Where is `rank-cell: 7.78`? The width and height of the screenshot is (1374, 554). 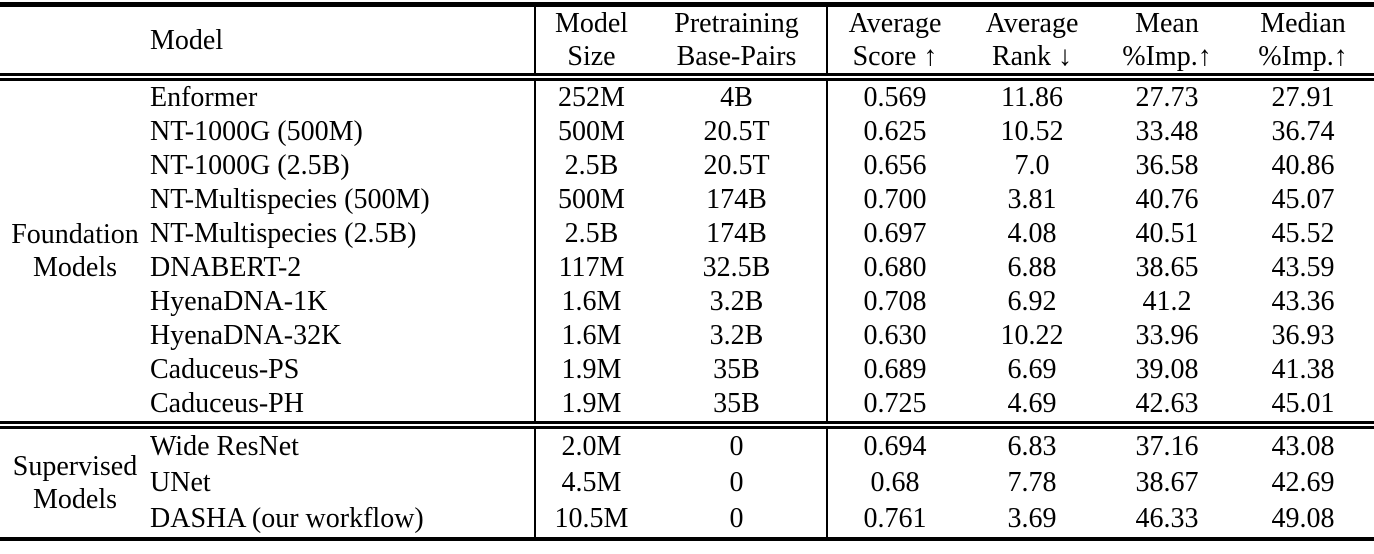 rank-cell: 7.78 is located at coordinates (1032, 482).